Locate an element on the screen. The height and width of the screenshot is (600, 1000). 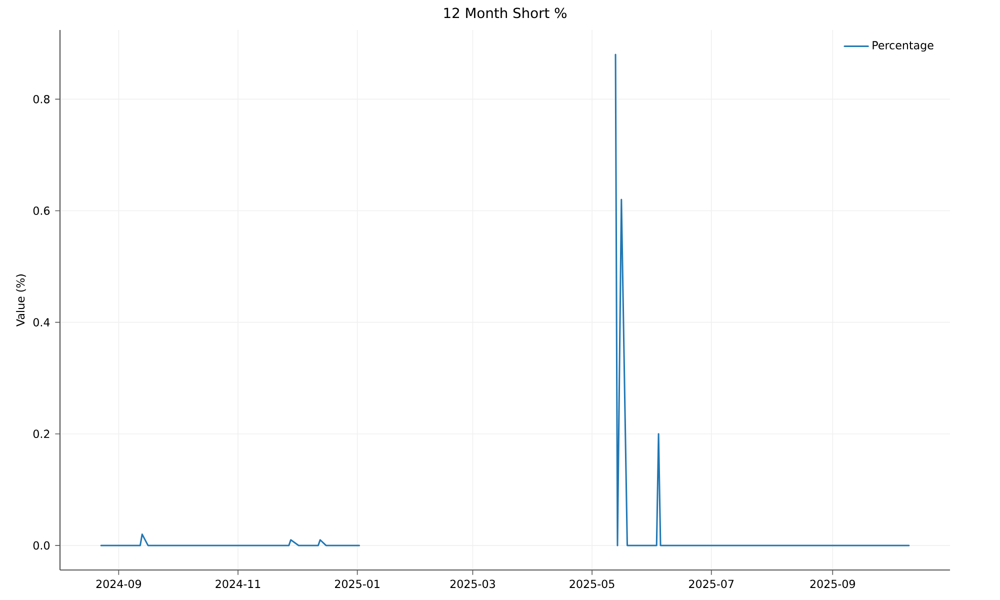
x-tick-label: 2025-03 is located at coordinates (472, 584).